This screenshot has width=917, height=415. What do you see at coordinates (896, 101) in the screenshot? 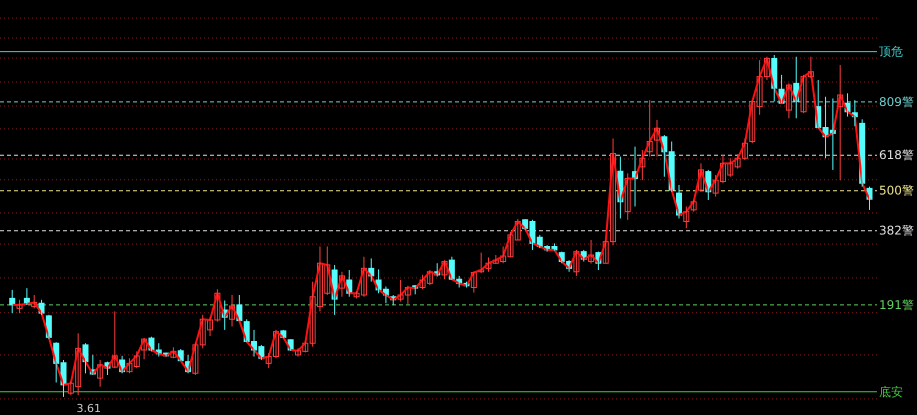
I see `ref-line-label: 809警` at bounding box center [896, 101].